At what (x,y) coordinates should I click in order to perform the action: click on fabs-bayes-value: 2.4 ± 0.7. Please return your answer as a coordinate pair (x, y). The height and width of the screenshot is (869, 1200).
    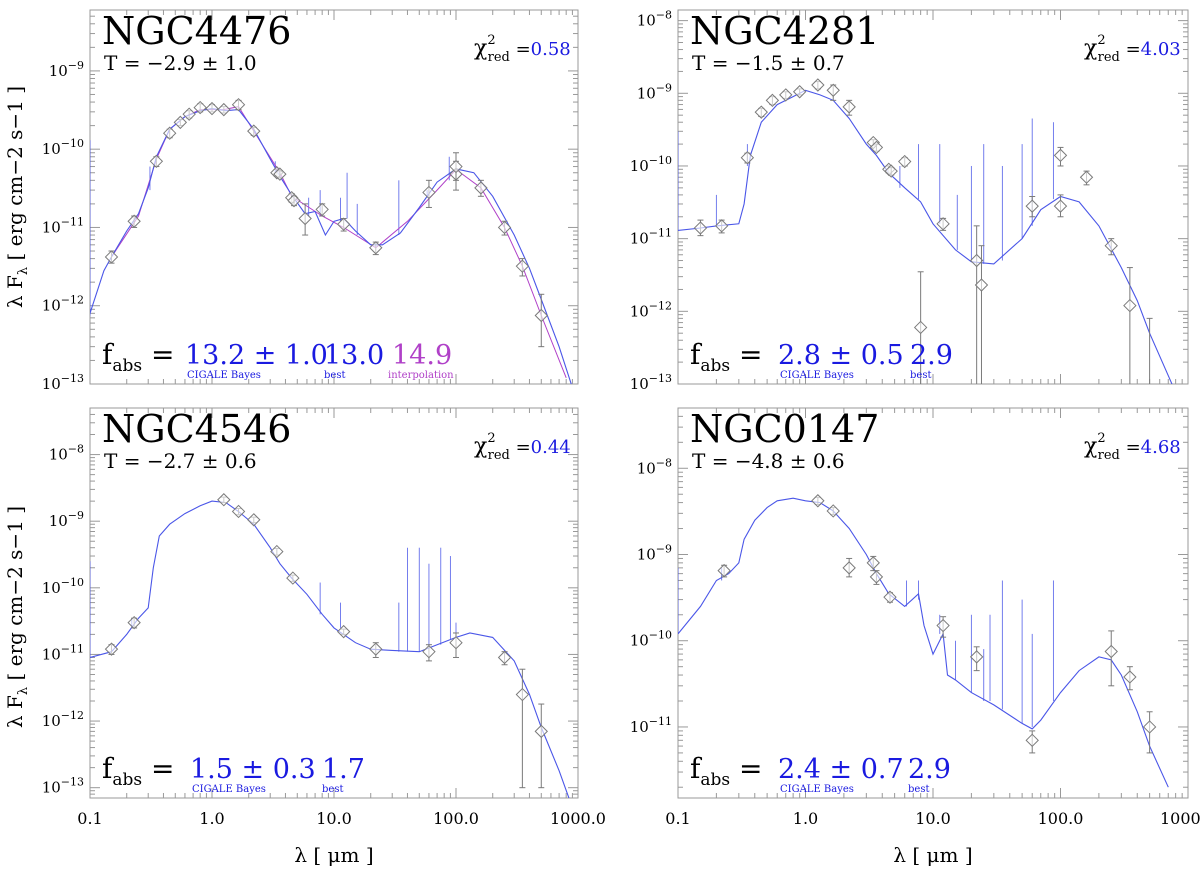
    Looking at the image, I should click on (841, 769).